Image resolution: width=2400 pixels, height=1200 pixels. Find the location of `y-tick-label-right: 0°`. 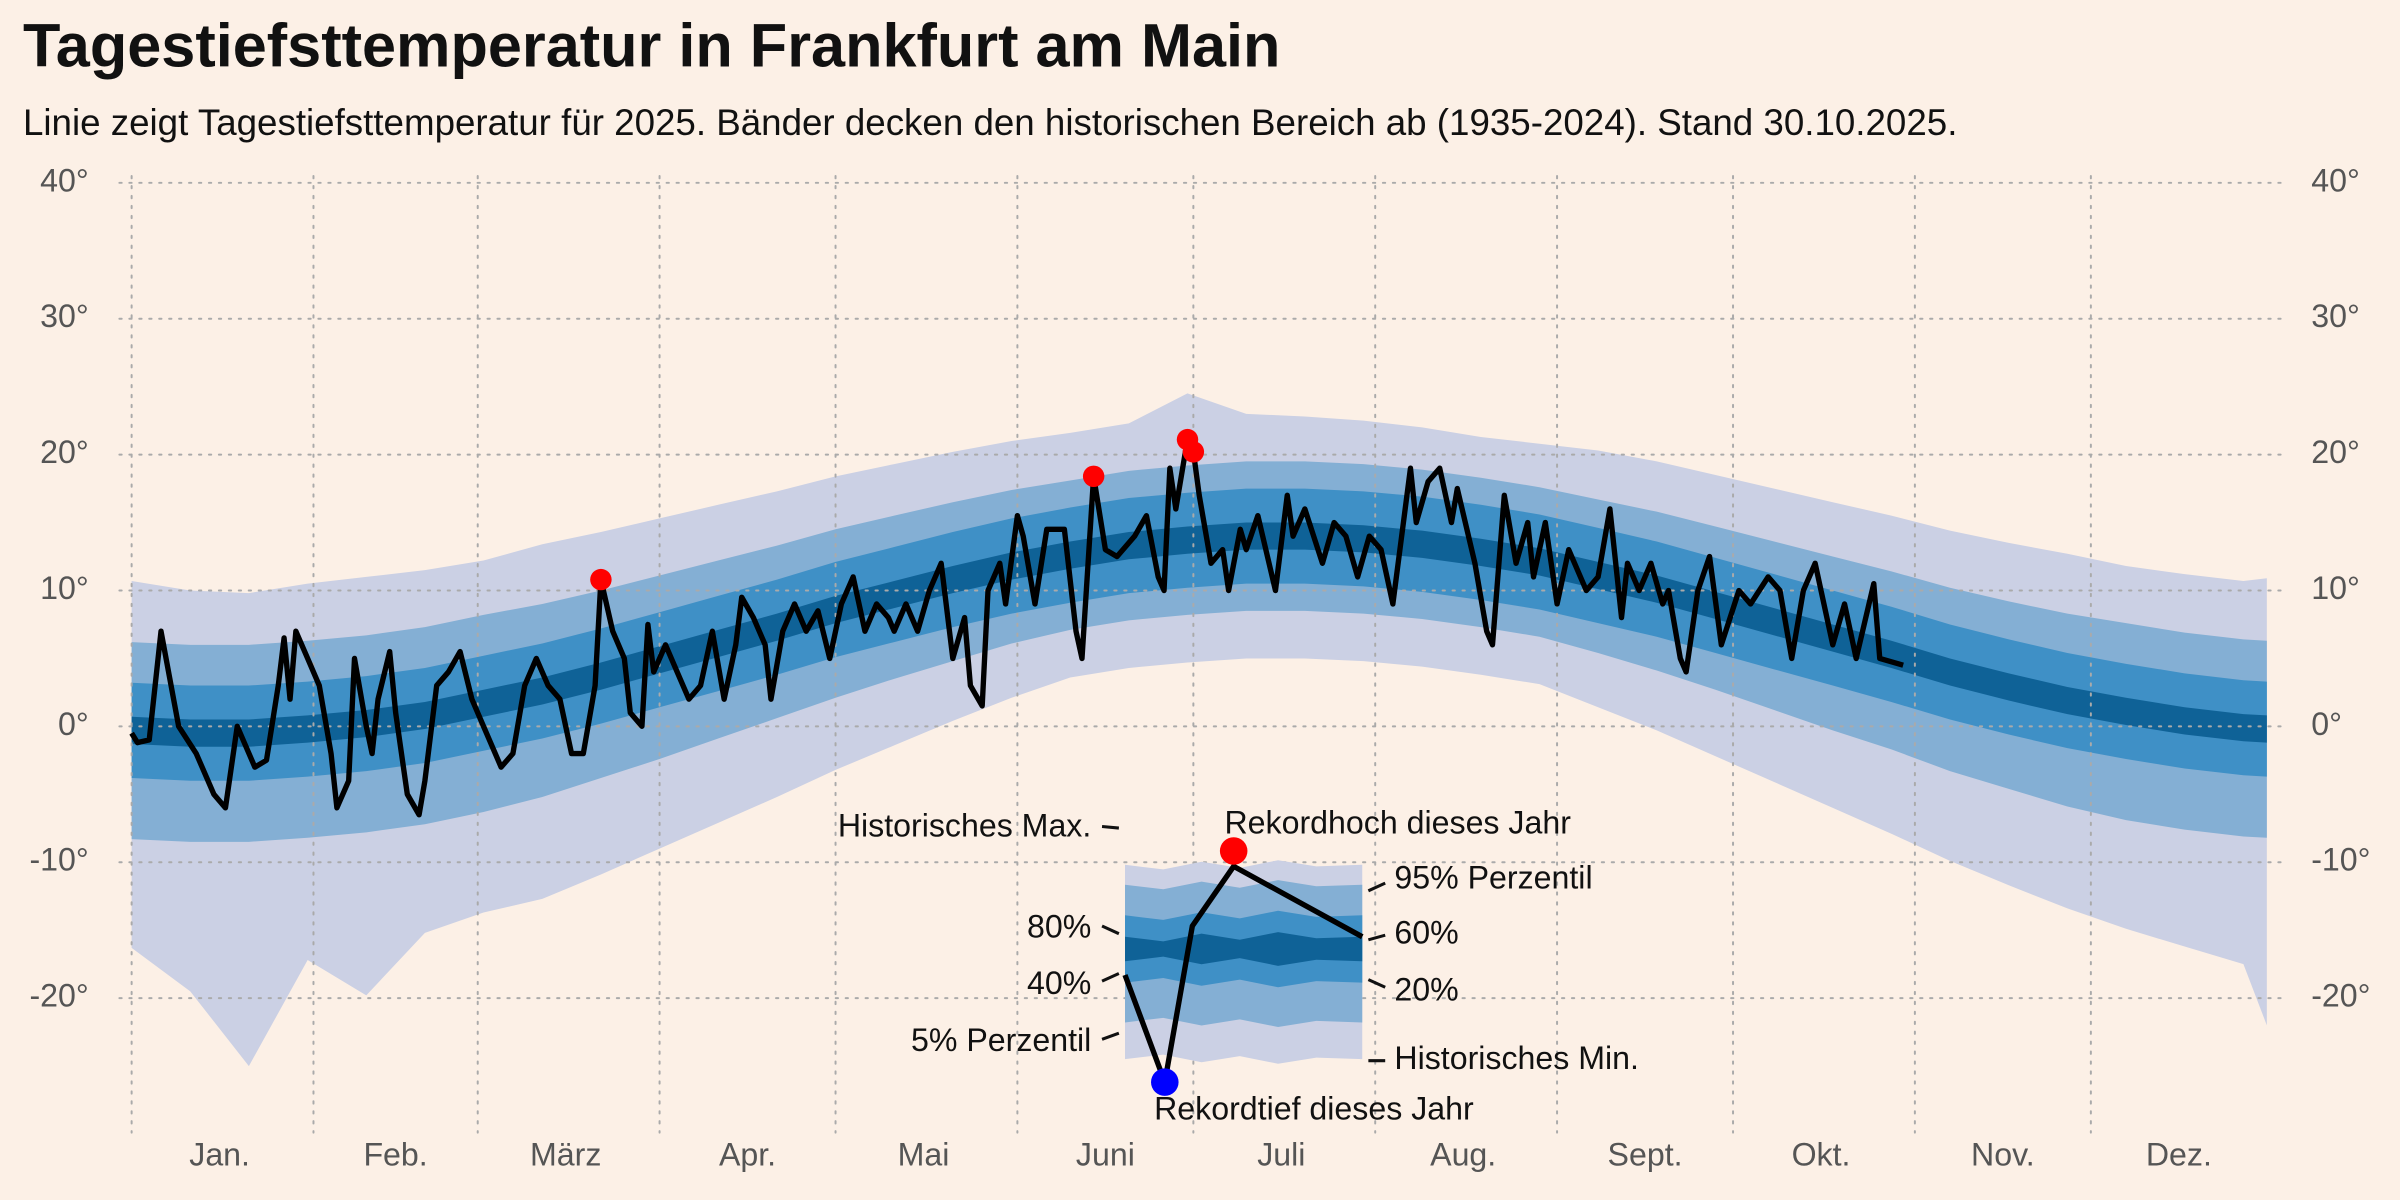

y-tick-label-right: 0° is located at coordinates (2326, 724).